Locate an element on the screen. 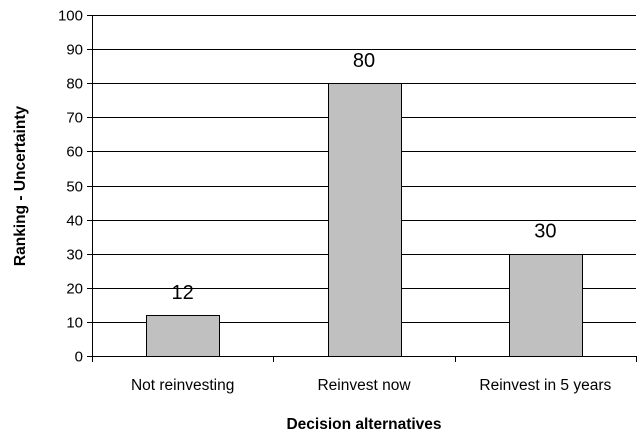  y-tick-label: 100 is located at coordinates (70, 16).